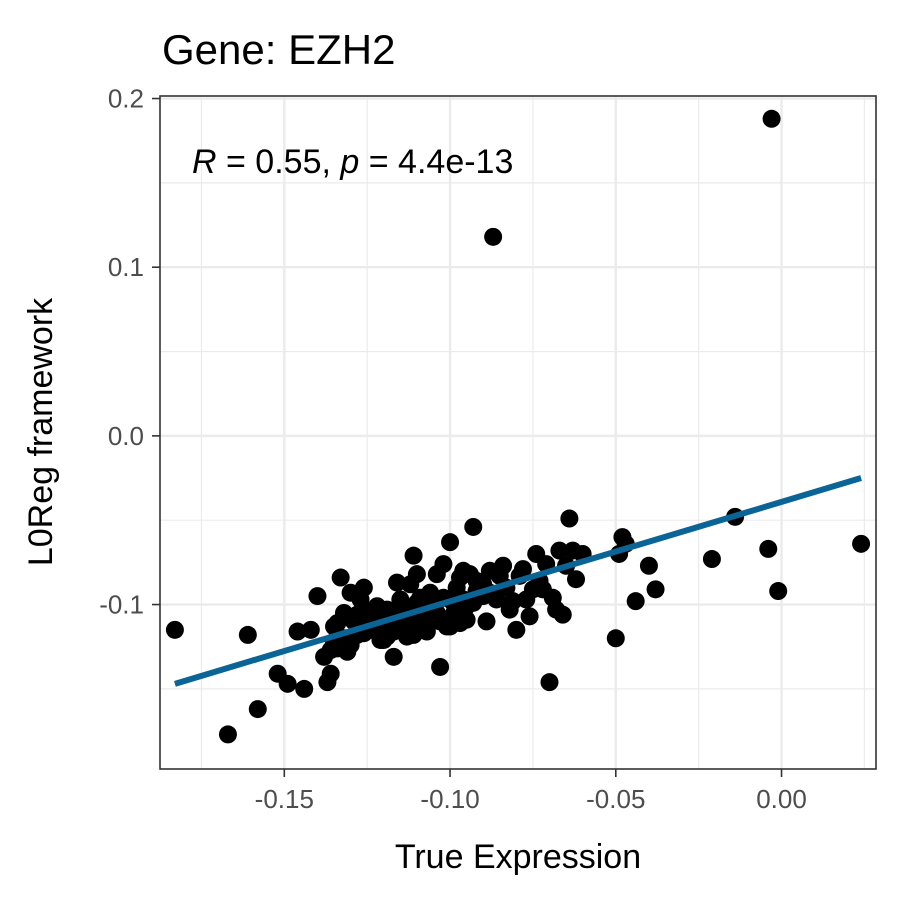 The height and width of the screenshot is (900, 900). I want to click on p-symbol: p, so click(349, 162).